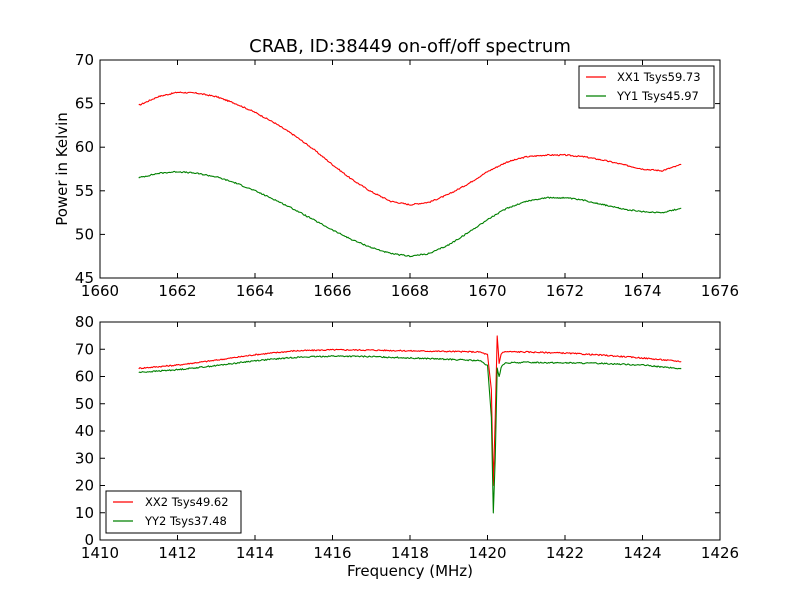 The image size is (800, 600). What do you see at coordinates (185, 521) in the screenshot?
I see `legend-label-yy2: YY2 Tsys37.48` at bounding box center [185, 521].